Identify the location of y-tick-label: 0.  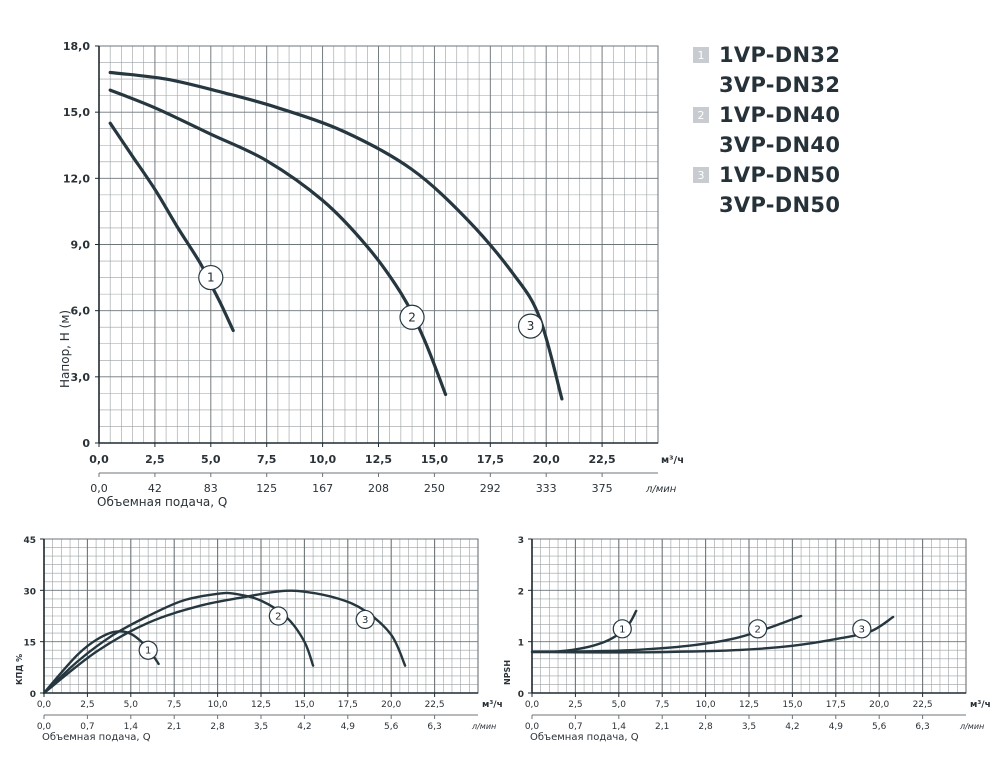
(86, 443).